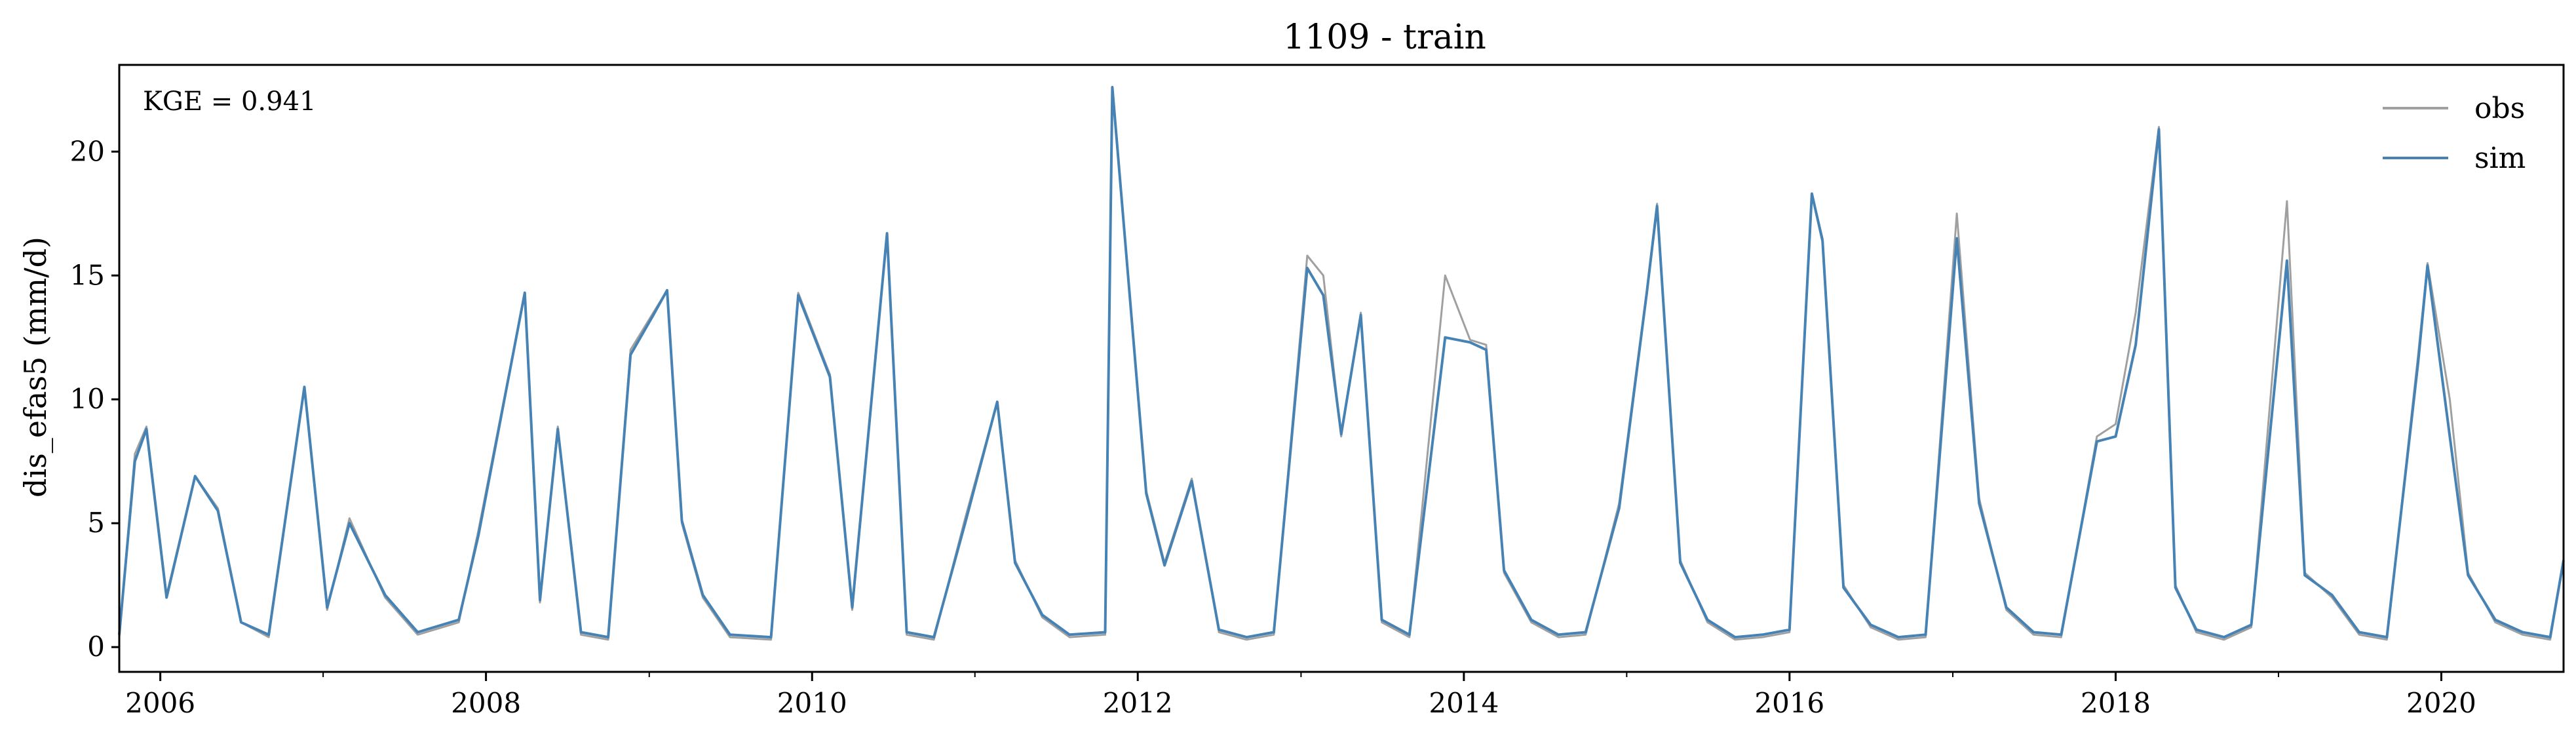 The image size is (2576, 742). I want to click on y-tick-label: 10, so click(87, 399).